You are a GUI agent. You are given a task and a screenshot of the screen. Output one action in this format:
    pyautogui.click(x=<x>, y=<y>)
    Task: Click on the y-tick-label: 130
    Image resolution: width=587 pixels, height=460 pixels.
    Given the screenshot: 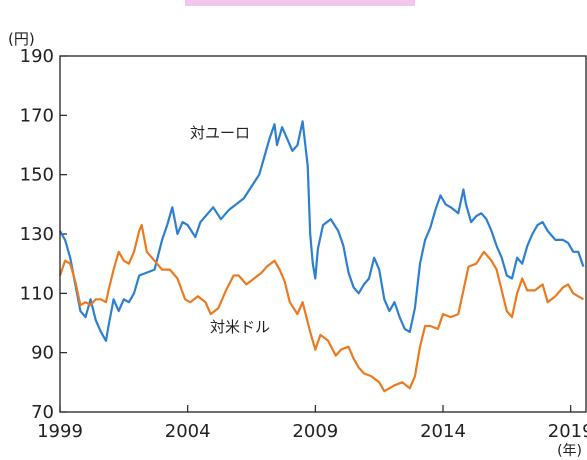 What is the action you would take?
    pyautogui.click(x=37, y=234)
    